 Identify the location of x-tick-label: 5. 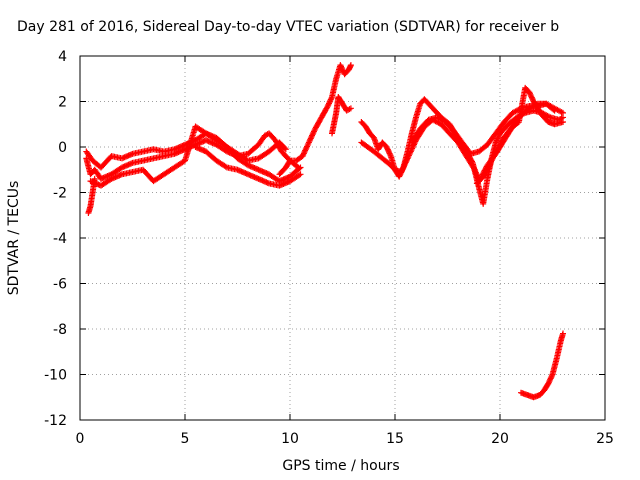
(185, 439).